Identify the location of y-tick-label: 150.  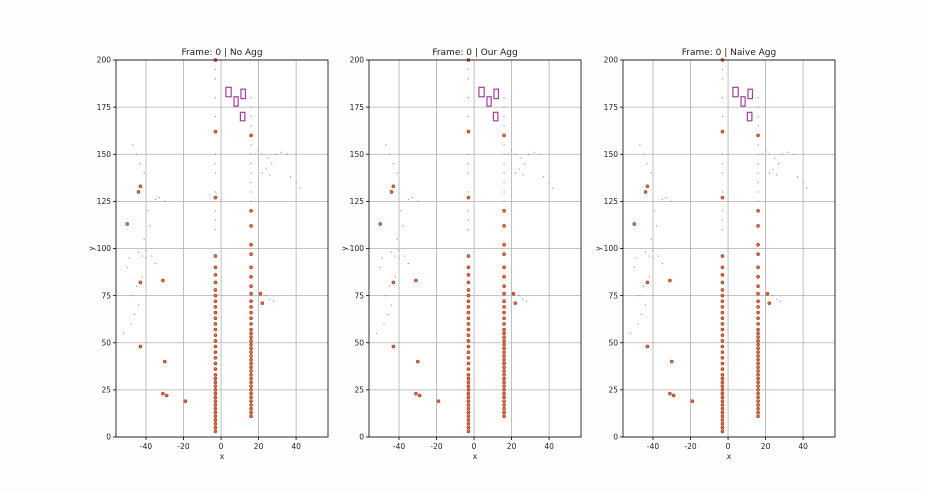
(104, 154).